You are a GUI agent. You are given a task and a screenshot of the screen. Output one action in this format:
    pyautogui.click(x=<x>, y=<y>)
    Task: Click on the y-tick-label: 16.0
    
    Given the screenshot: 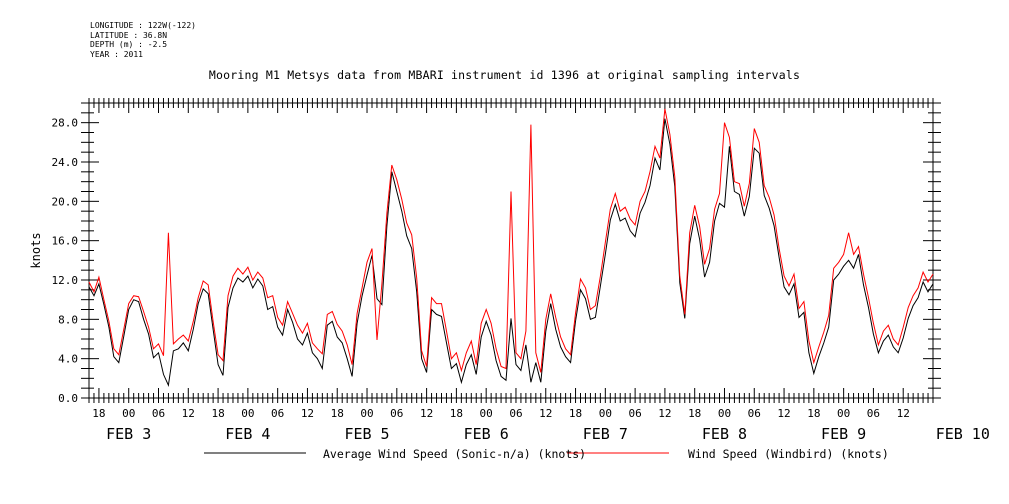 What is the action you would take?
    pyautogui.click(x=65, y=241)
    